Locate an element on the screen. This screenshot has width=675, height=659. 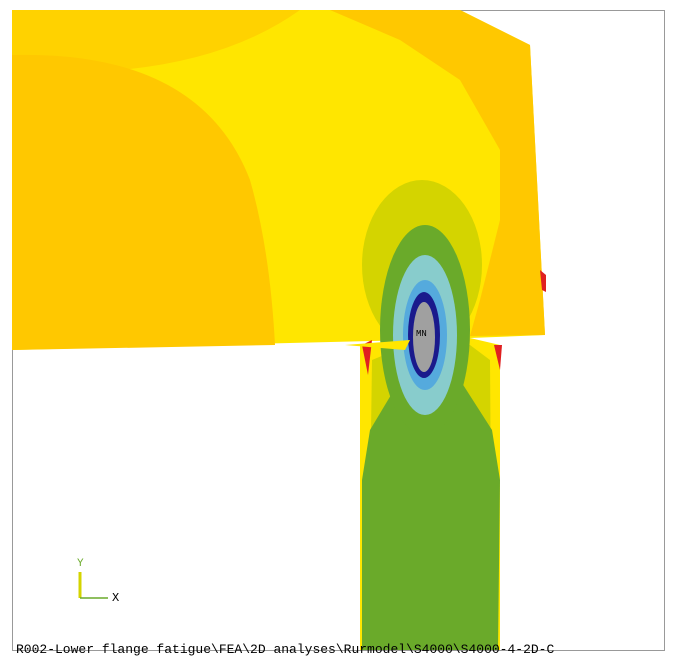
hot-spot is located at coordinates (543, 281).